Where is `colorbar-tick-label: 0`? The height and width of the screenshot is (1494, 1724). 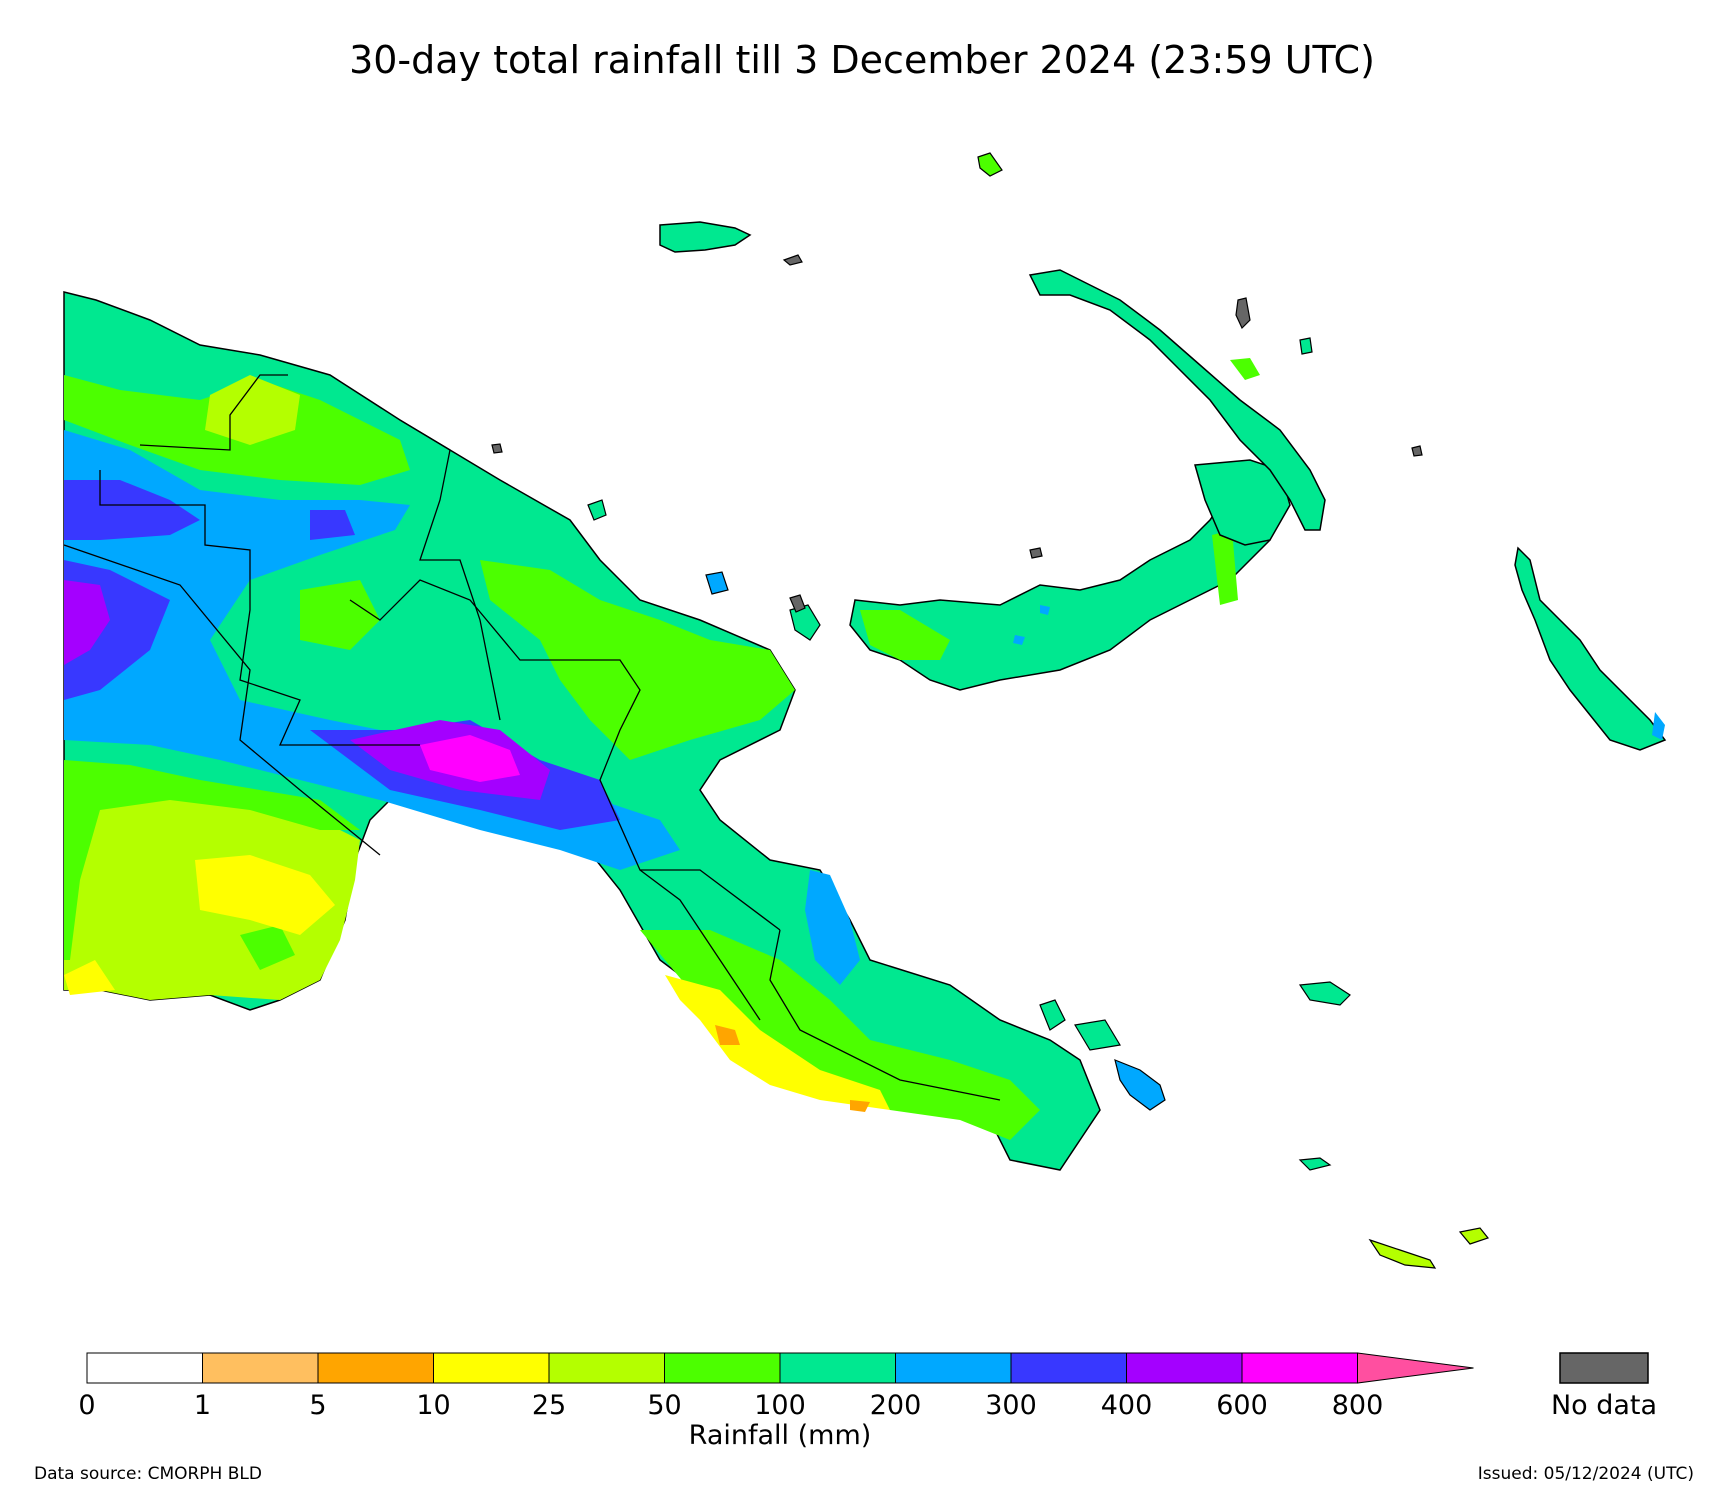 colorbar-tick-label: 0 is located at coordinates (86, 1405).